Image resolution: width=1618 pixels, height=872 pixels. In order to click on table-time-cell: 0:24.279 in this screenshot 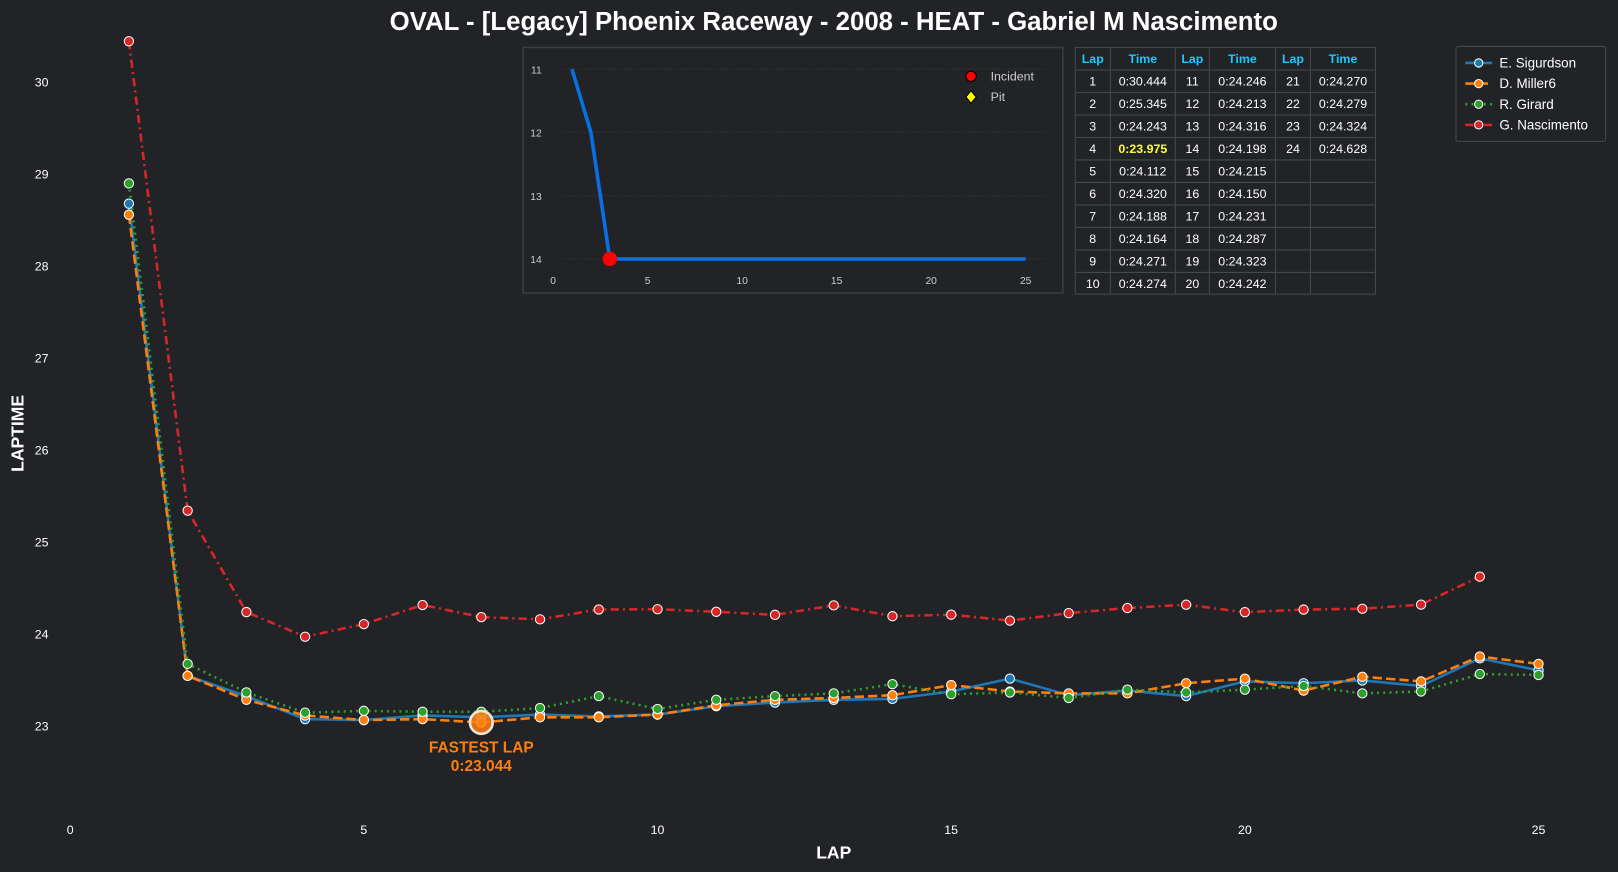, I will do `click(1343, 104)`.